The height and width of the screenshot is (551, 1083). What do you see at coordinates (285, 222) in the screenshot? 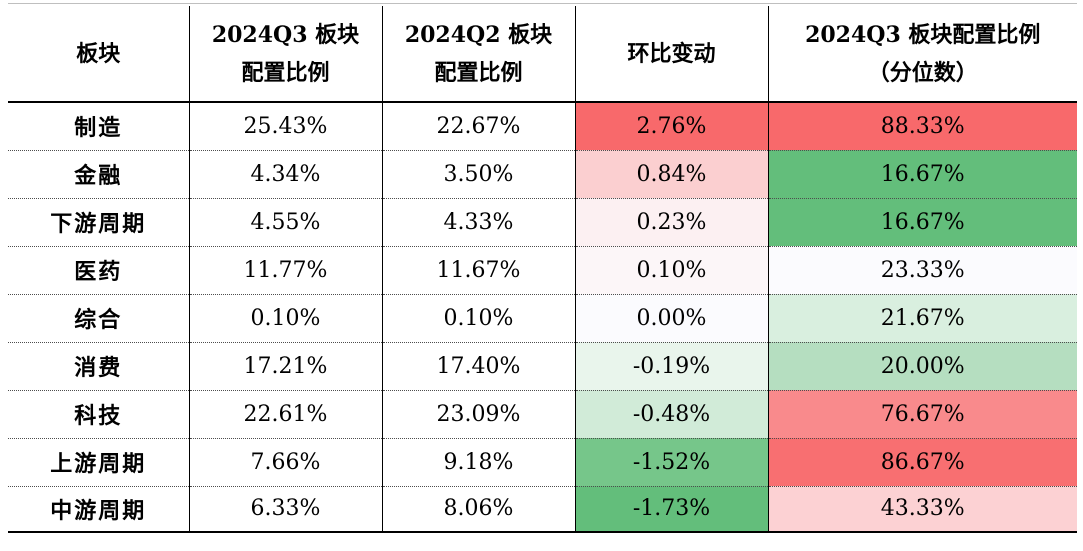
I see `q3-allocation-cell: 4.55%` at bounding box center [285, 222].